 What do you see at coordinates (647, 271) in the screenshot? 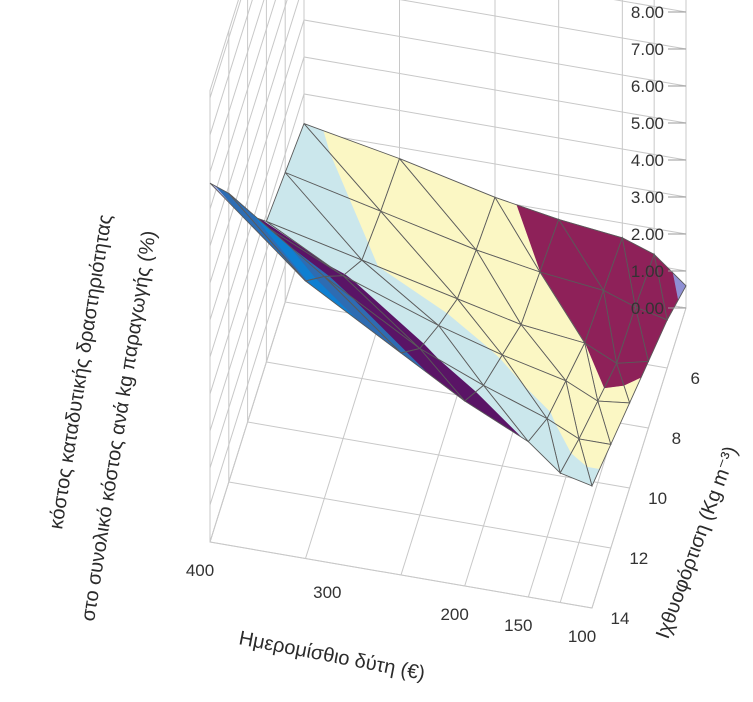
I see `z-tick-label: 1.00` at bounding box center [647, 271].